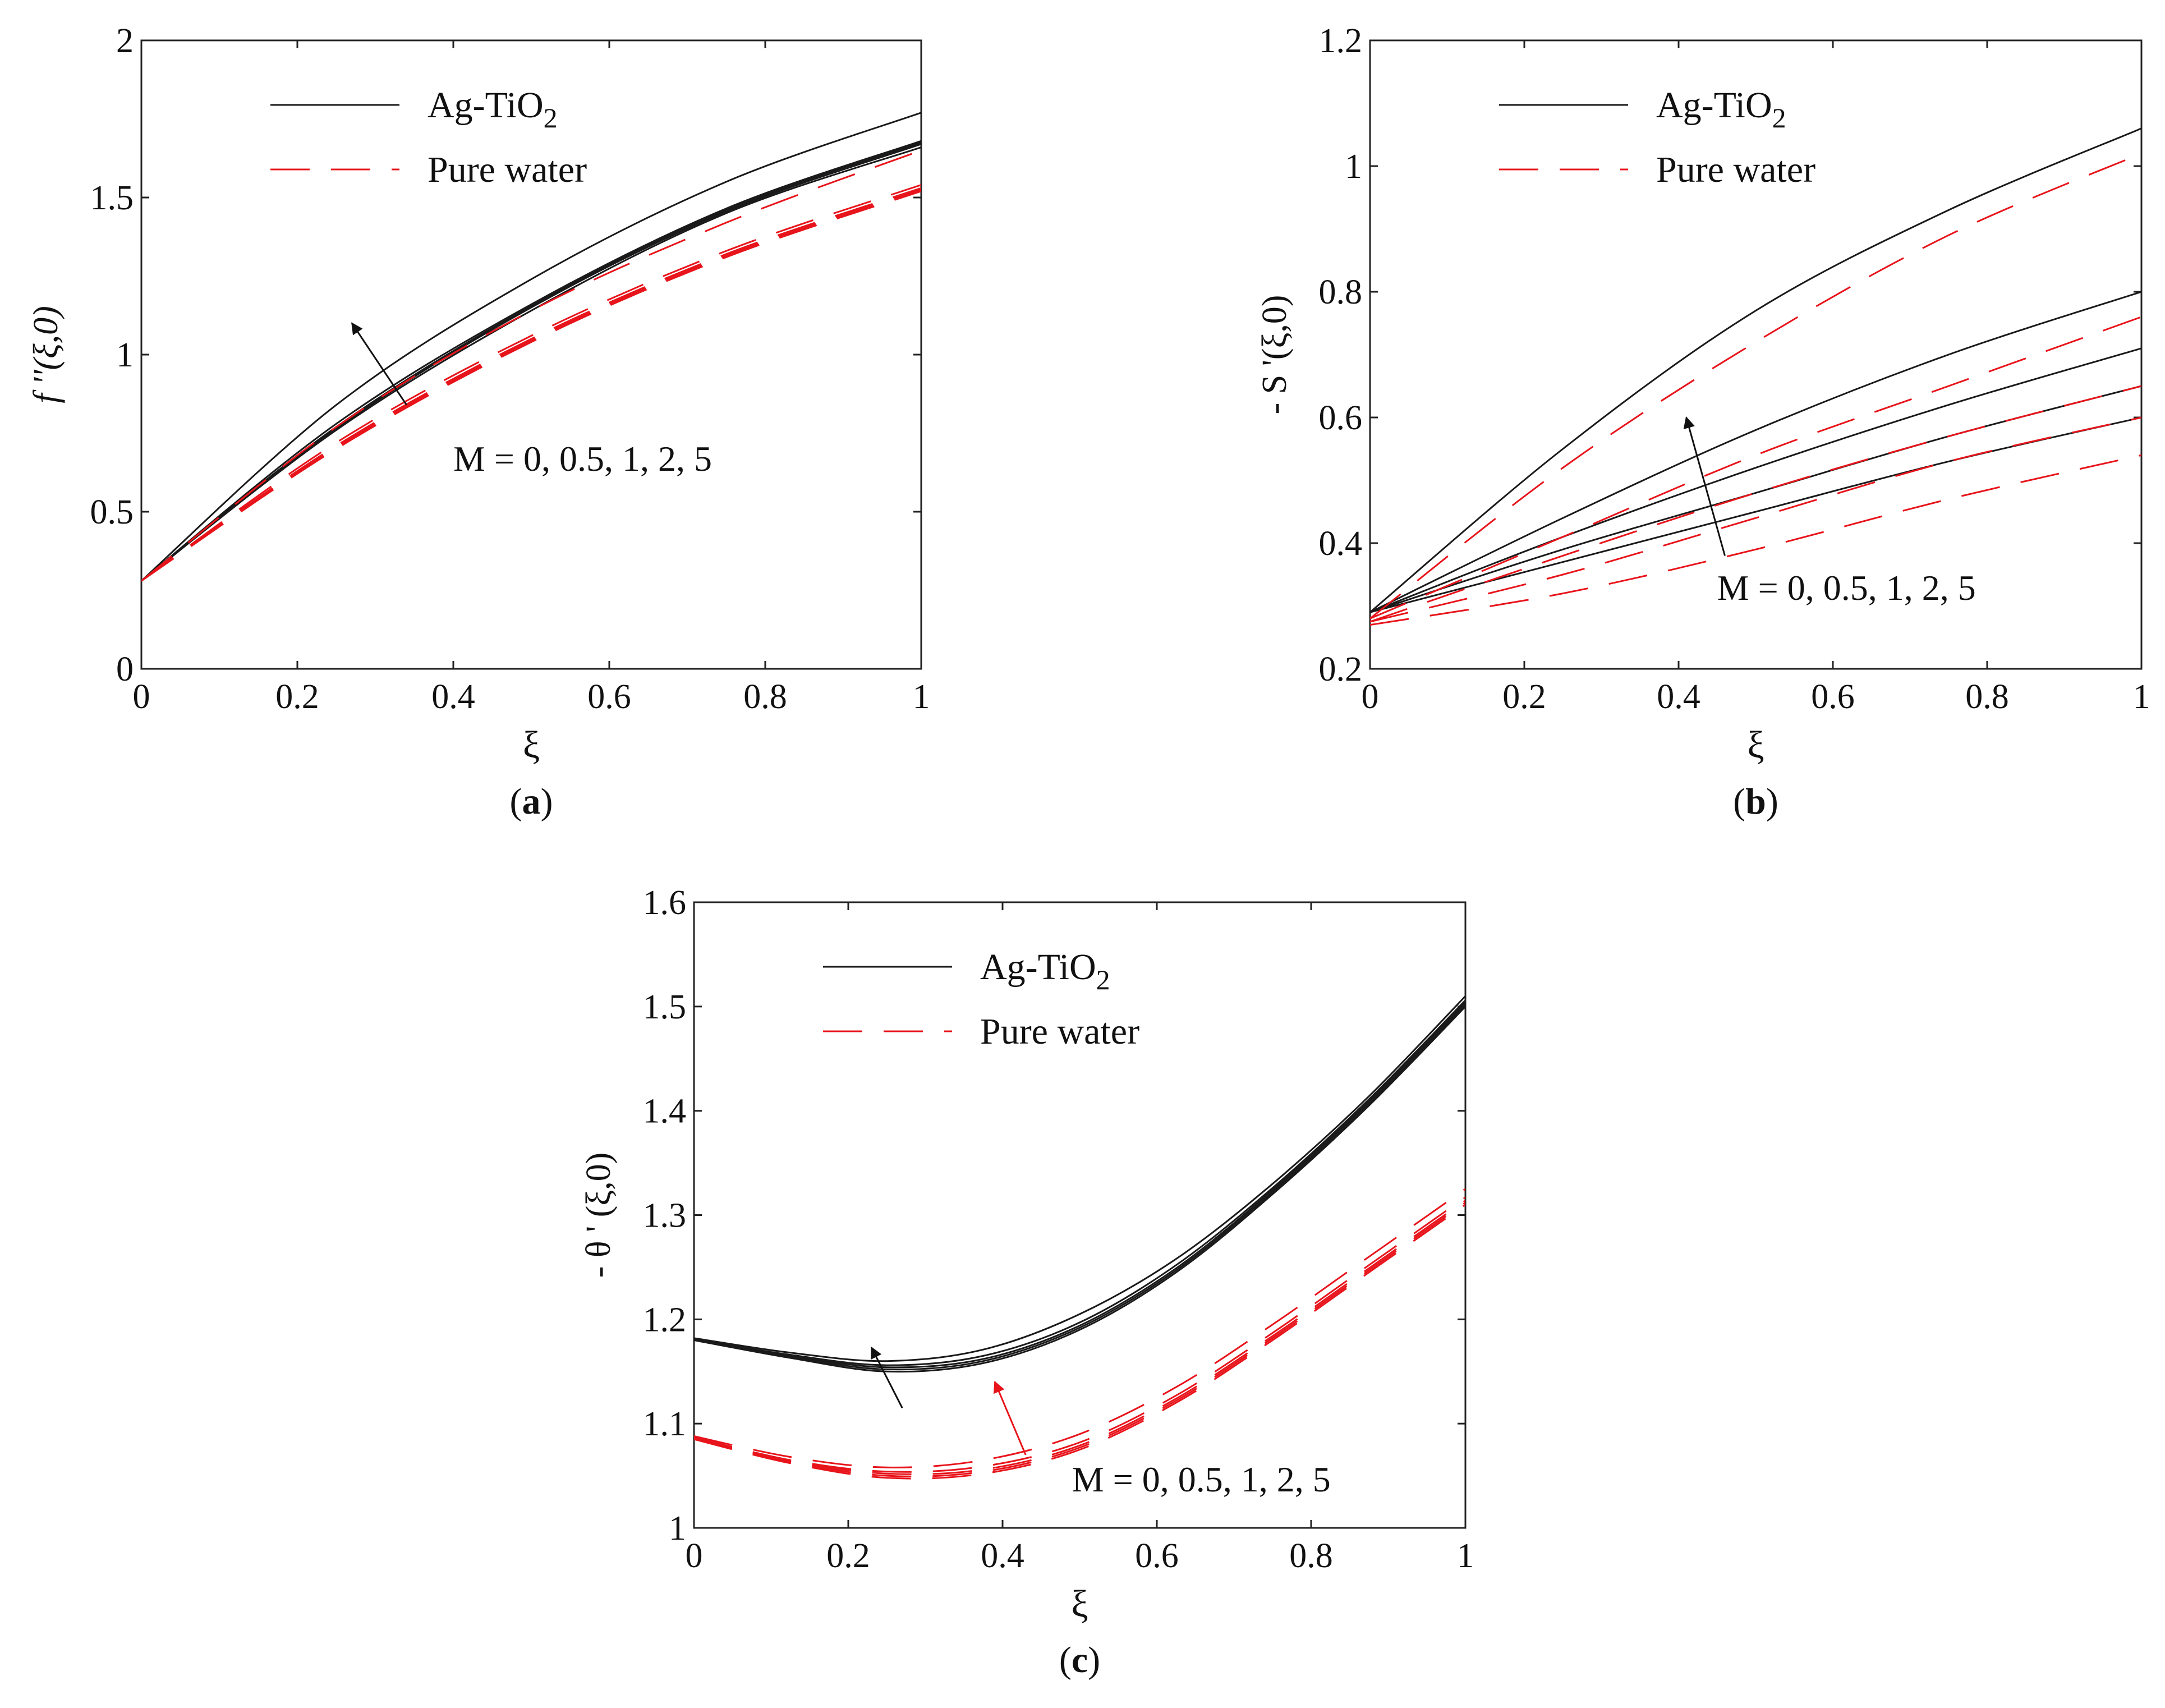 The image size is (2165, 1708). Describe the element at coordinates (125, 41) in the screenshot. I see `y-tick-label: 2` at that location.